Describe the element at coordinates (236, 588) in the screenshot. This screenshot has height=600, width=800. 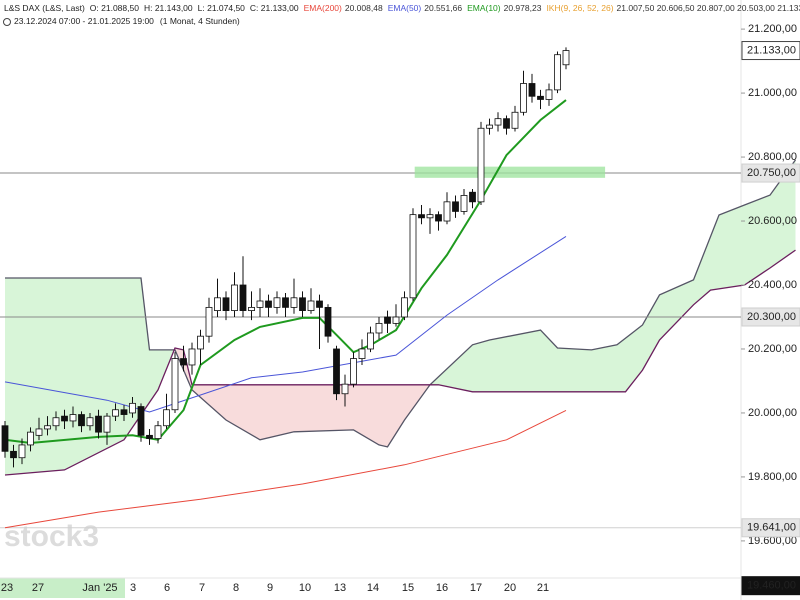
I see `x-tick-label: 8` at that location.